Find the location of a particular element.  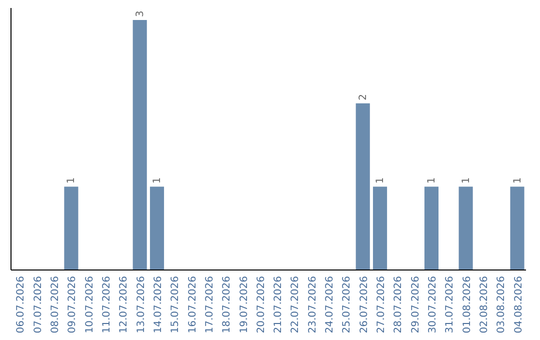

x-tick-label: 09.07.2026 is located at coordinates (72, 305).